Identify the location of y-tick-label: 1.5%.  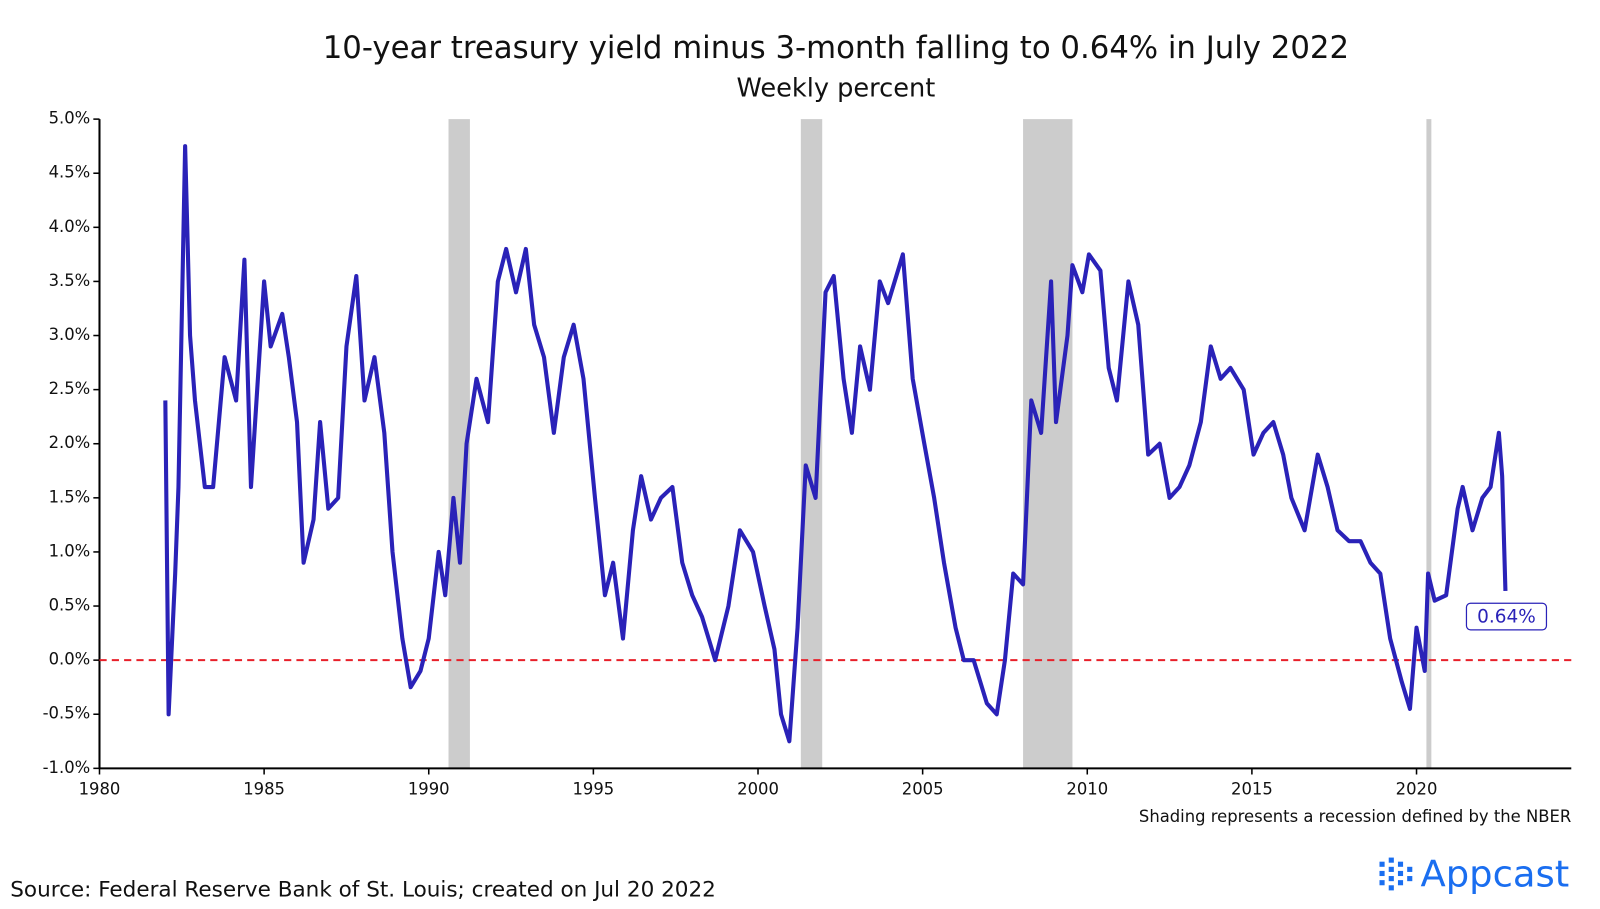
(70, 496).